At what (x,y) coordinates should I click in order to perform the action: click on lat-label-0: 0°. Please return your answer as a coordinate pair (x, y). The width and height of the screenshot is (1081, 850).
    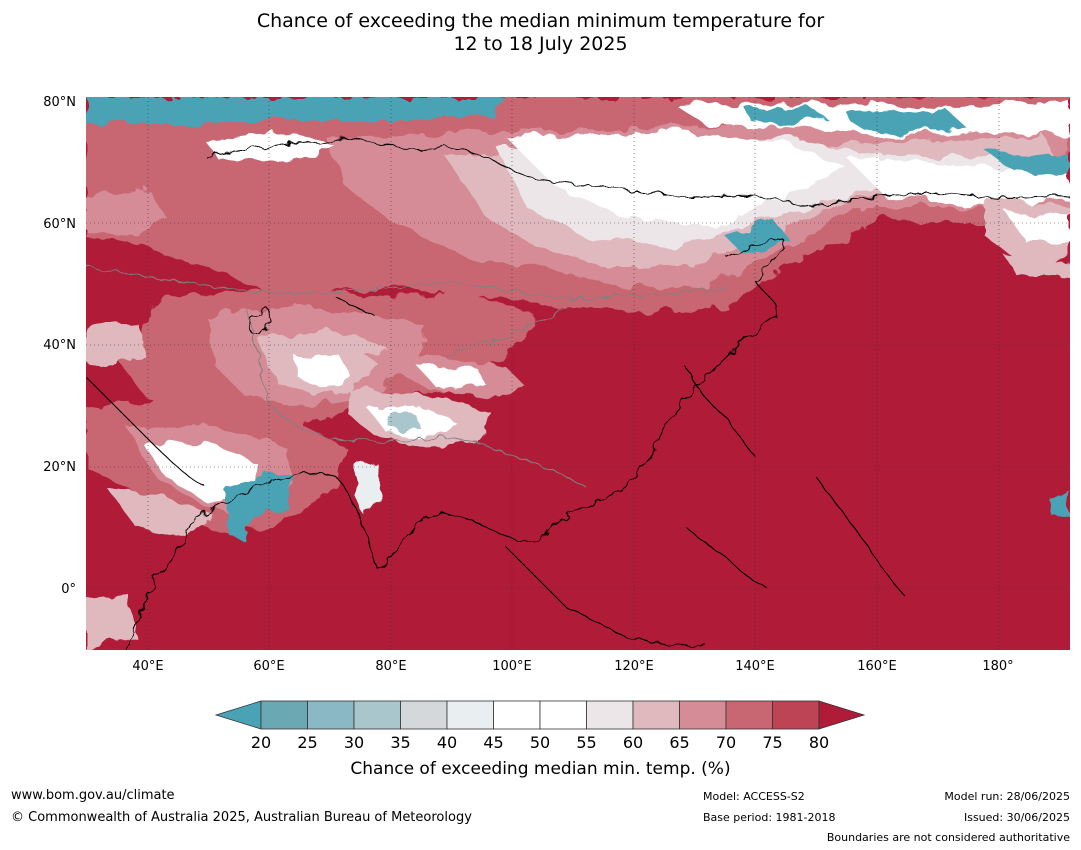
    Looking at the image, I should click on (68, 589).